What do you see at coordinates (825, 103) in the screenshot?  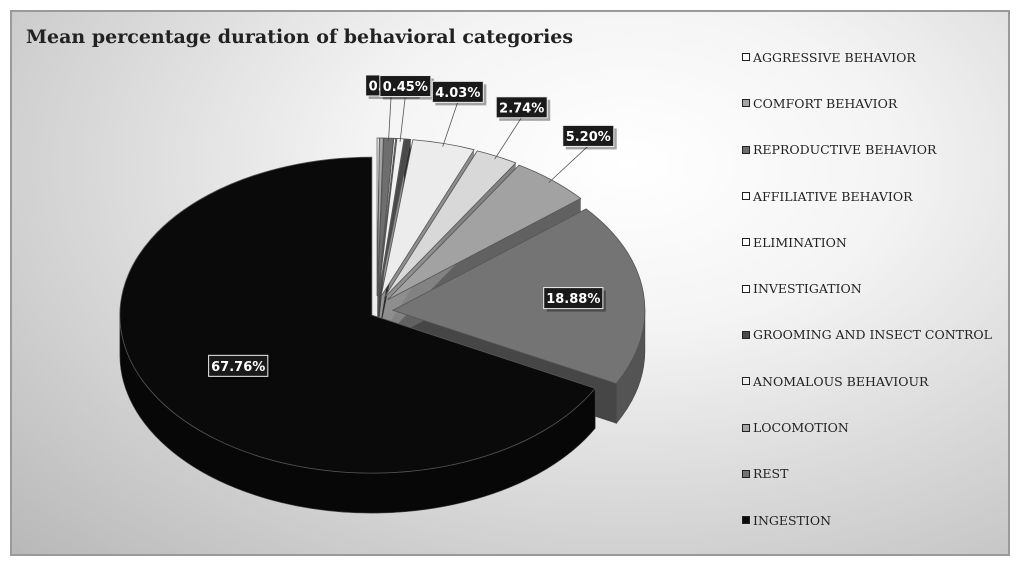 I see `legend-label: COMFORT BEHAVIOR` at bounding box center [825, 103].